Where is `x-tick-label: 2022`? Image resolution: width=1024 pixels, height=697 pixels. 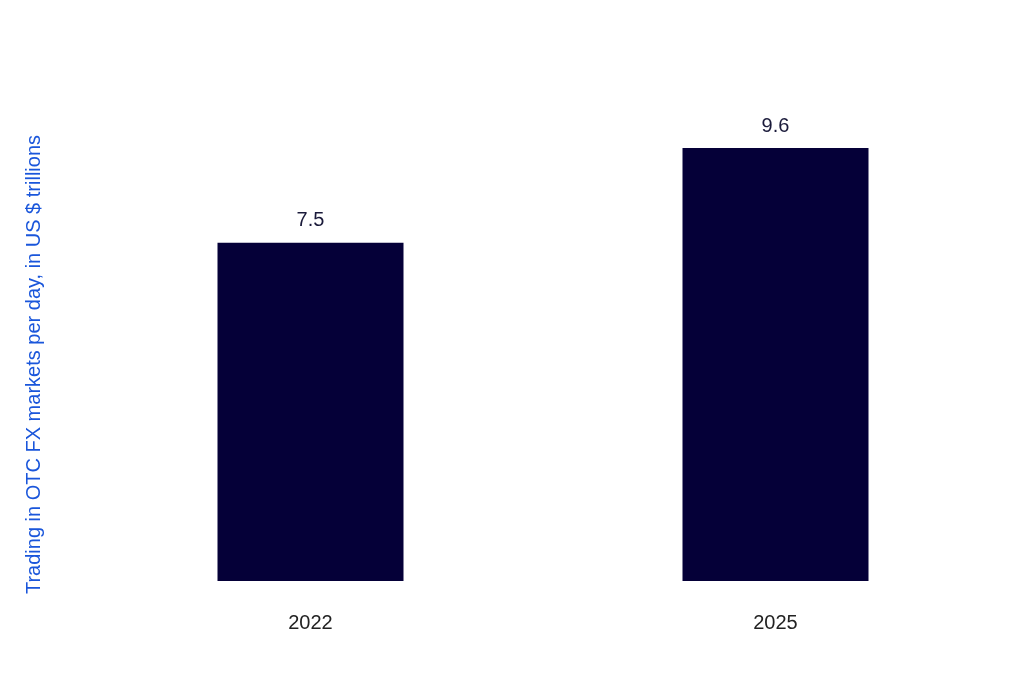
x-tick-label: 2022 is located at coordinates (310, 621).